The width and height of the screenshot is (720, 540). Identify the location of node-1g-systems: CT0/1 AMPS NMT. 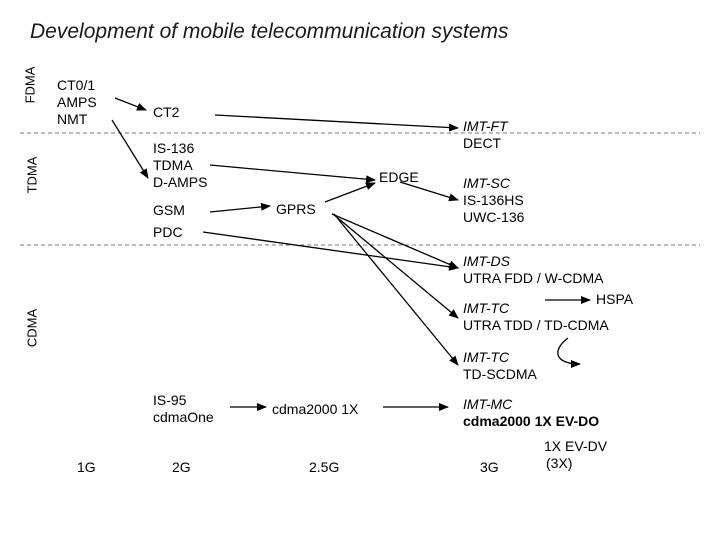
(77, 102).